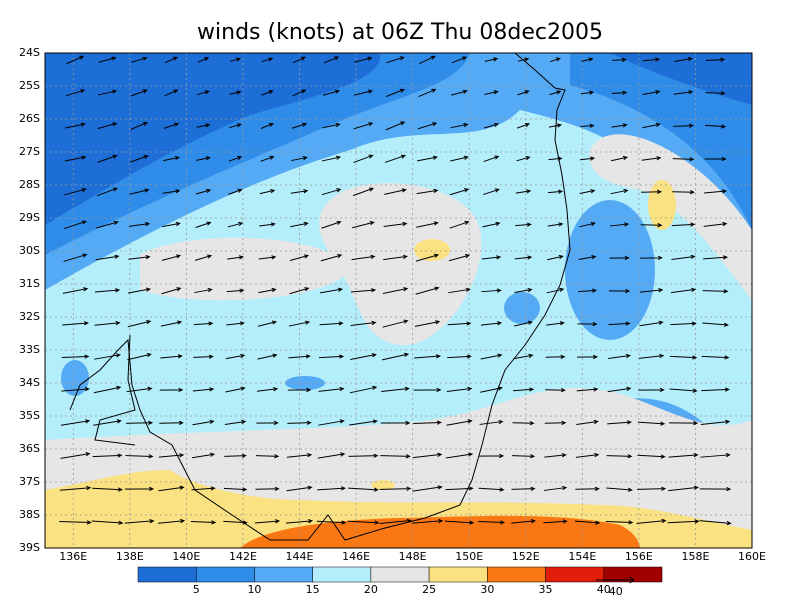 This screenshot has height=600, width=800. What do you see at coordinates (29, 547) in the screenshot?
I see `lat-label: 39S` at bounding box center [29, 547].